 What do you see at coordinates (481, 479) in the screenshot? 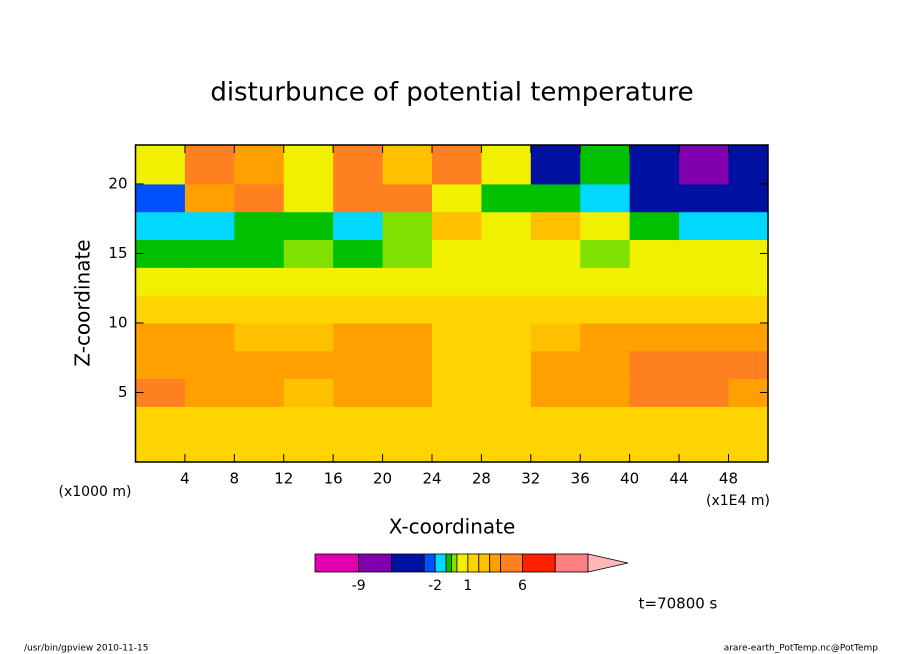
I see `x-tick-label: 28` at bounding box center [481, 479].